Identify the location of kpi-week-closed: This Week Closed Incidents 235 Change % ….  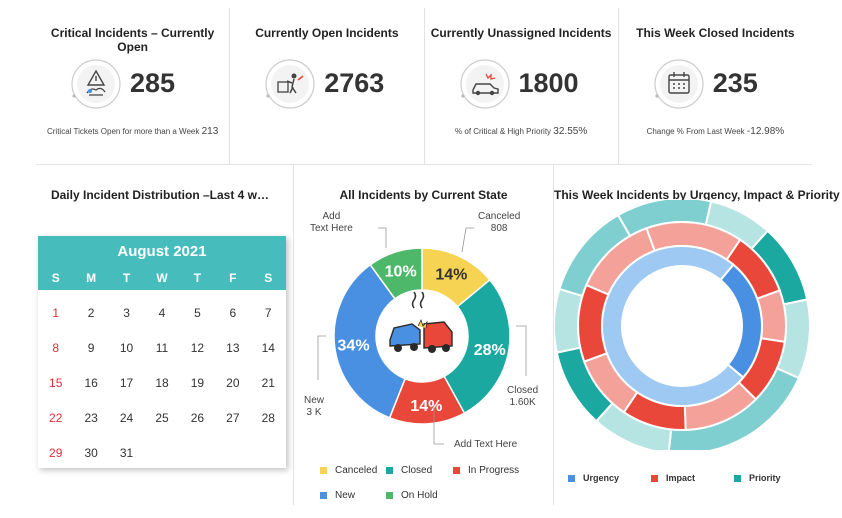
(715, 86).